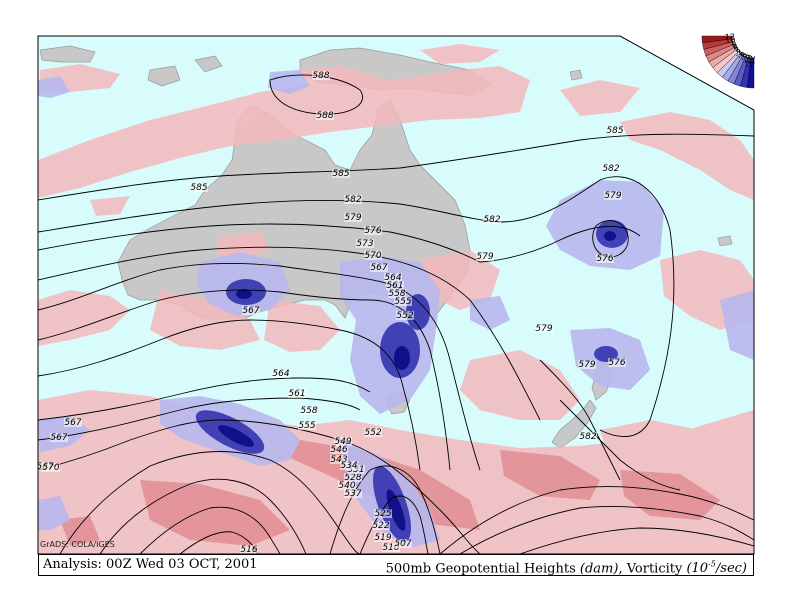 The image size is (792, 612). Describe the element at coordinates (599, 569) in the screenshot. I see `field-unit: (dam)` at that location.